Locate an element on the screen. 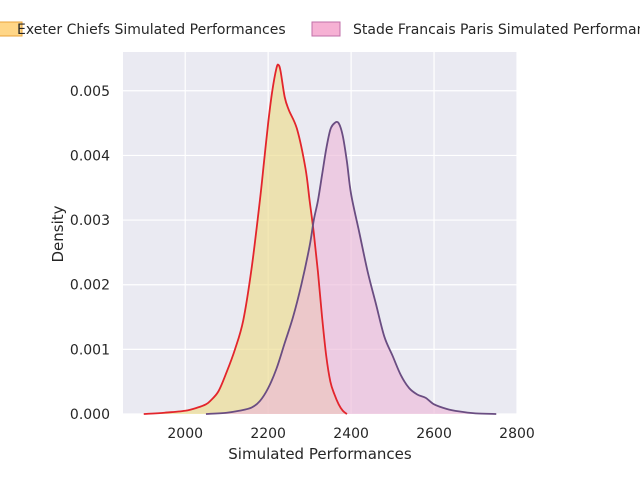 Image resolution: width=640 pixels, height=480 pixels. y-tick-label: 0.002 is located at coordinates (90, 286).